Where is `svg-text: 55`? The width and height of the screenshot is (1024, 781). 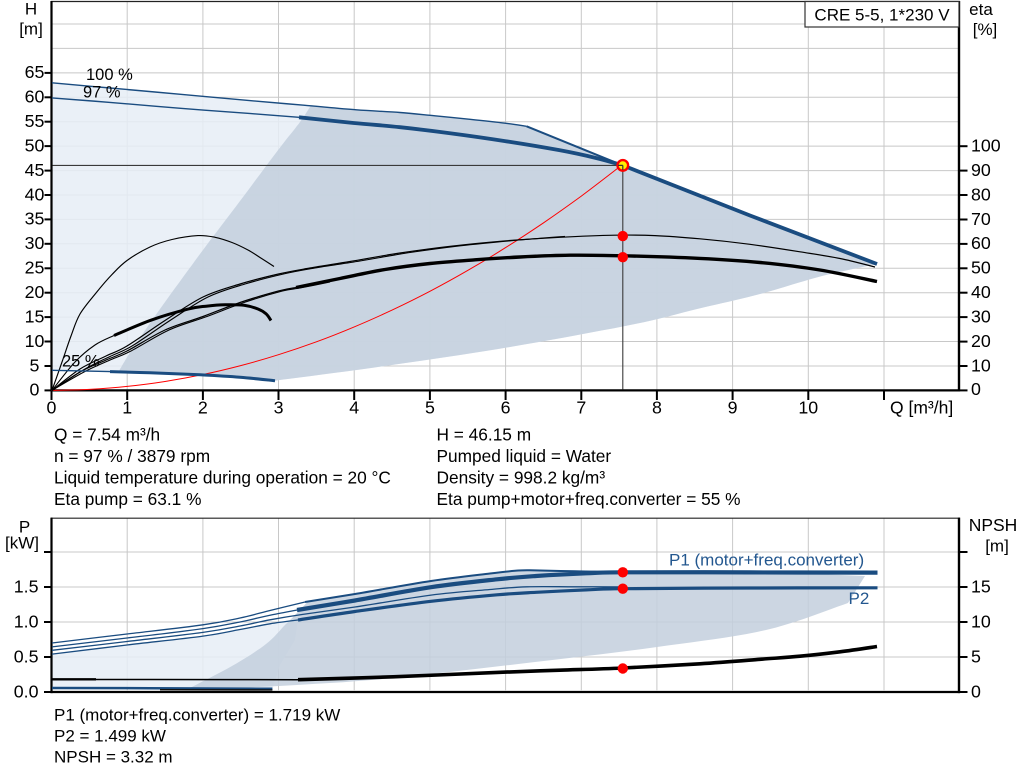 svg-text: 55 is located at coordinates (35, 121).